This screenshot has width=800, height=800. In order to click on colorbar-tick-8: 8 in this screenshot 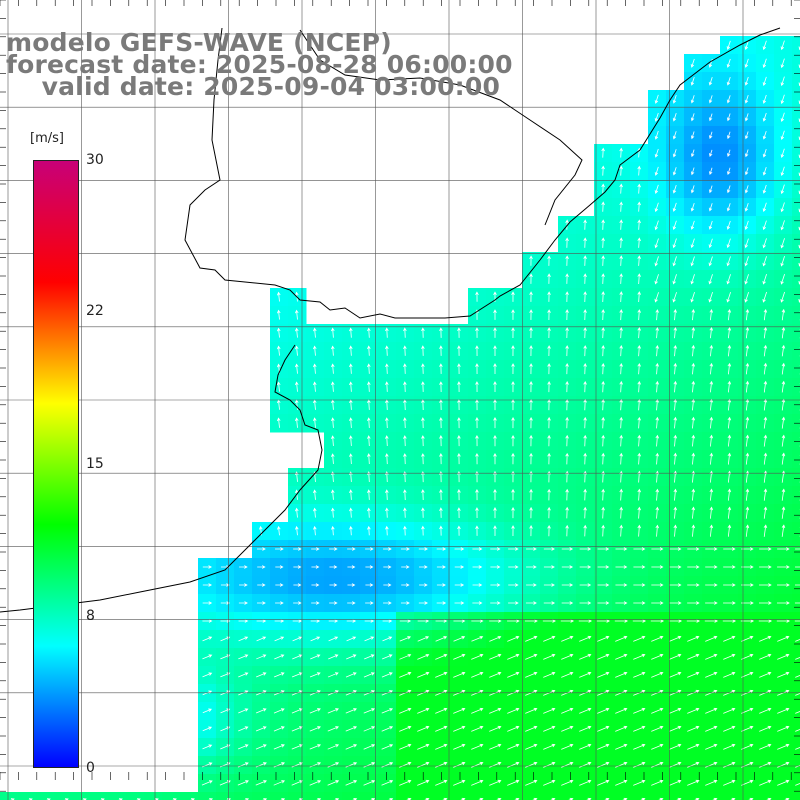, I will do `click(90, 616)`.